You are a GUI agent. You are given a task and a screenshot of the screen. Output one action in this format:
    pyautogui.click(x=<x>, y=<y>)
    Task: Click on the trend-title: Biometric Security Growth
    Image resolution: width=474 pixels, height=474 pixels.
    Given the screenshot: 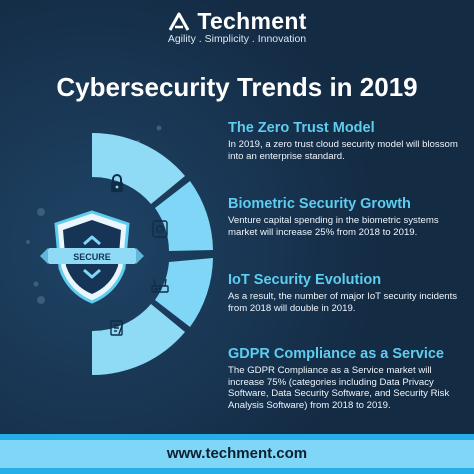 What is the action you would take?
    pyautogui.click(x=319, y=204)
    